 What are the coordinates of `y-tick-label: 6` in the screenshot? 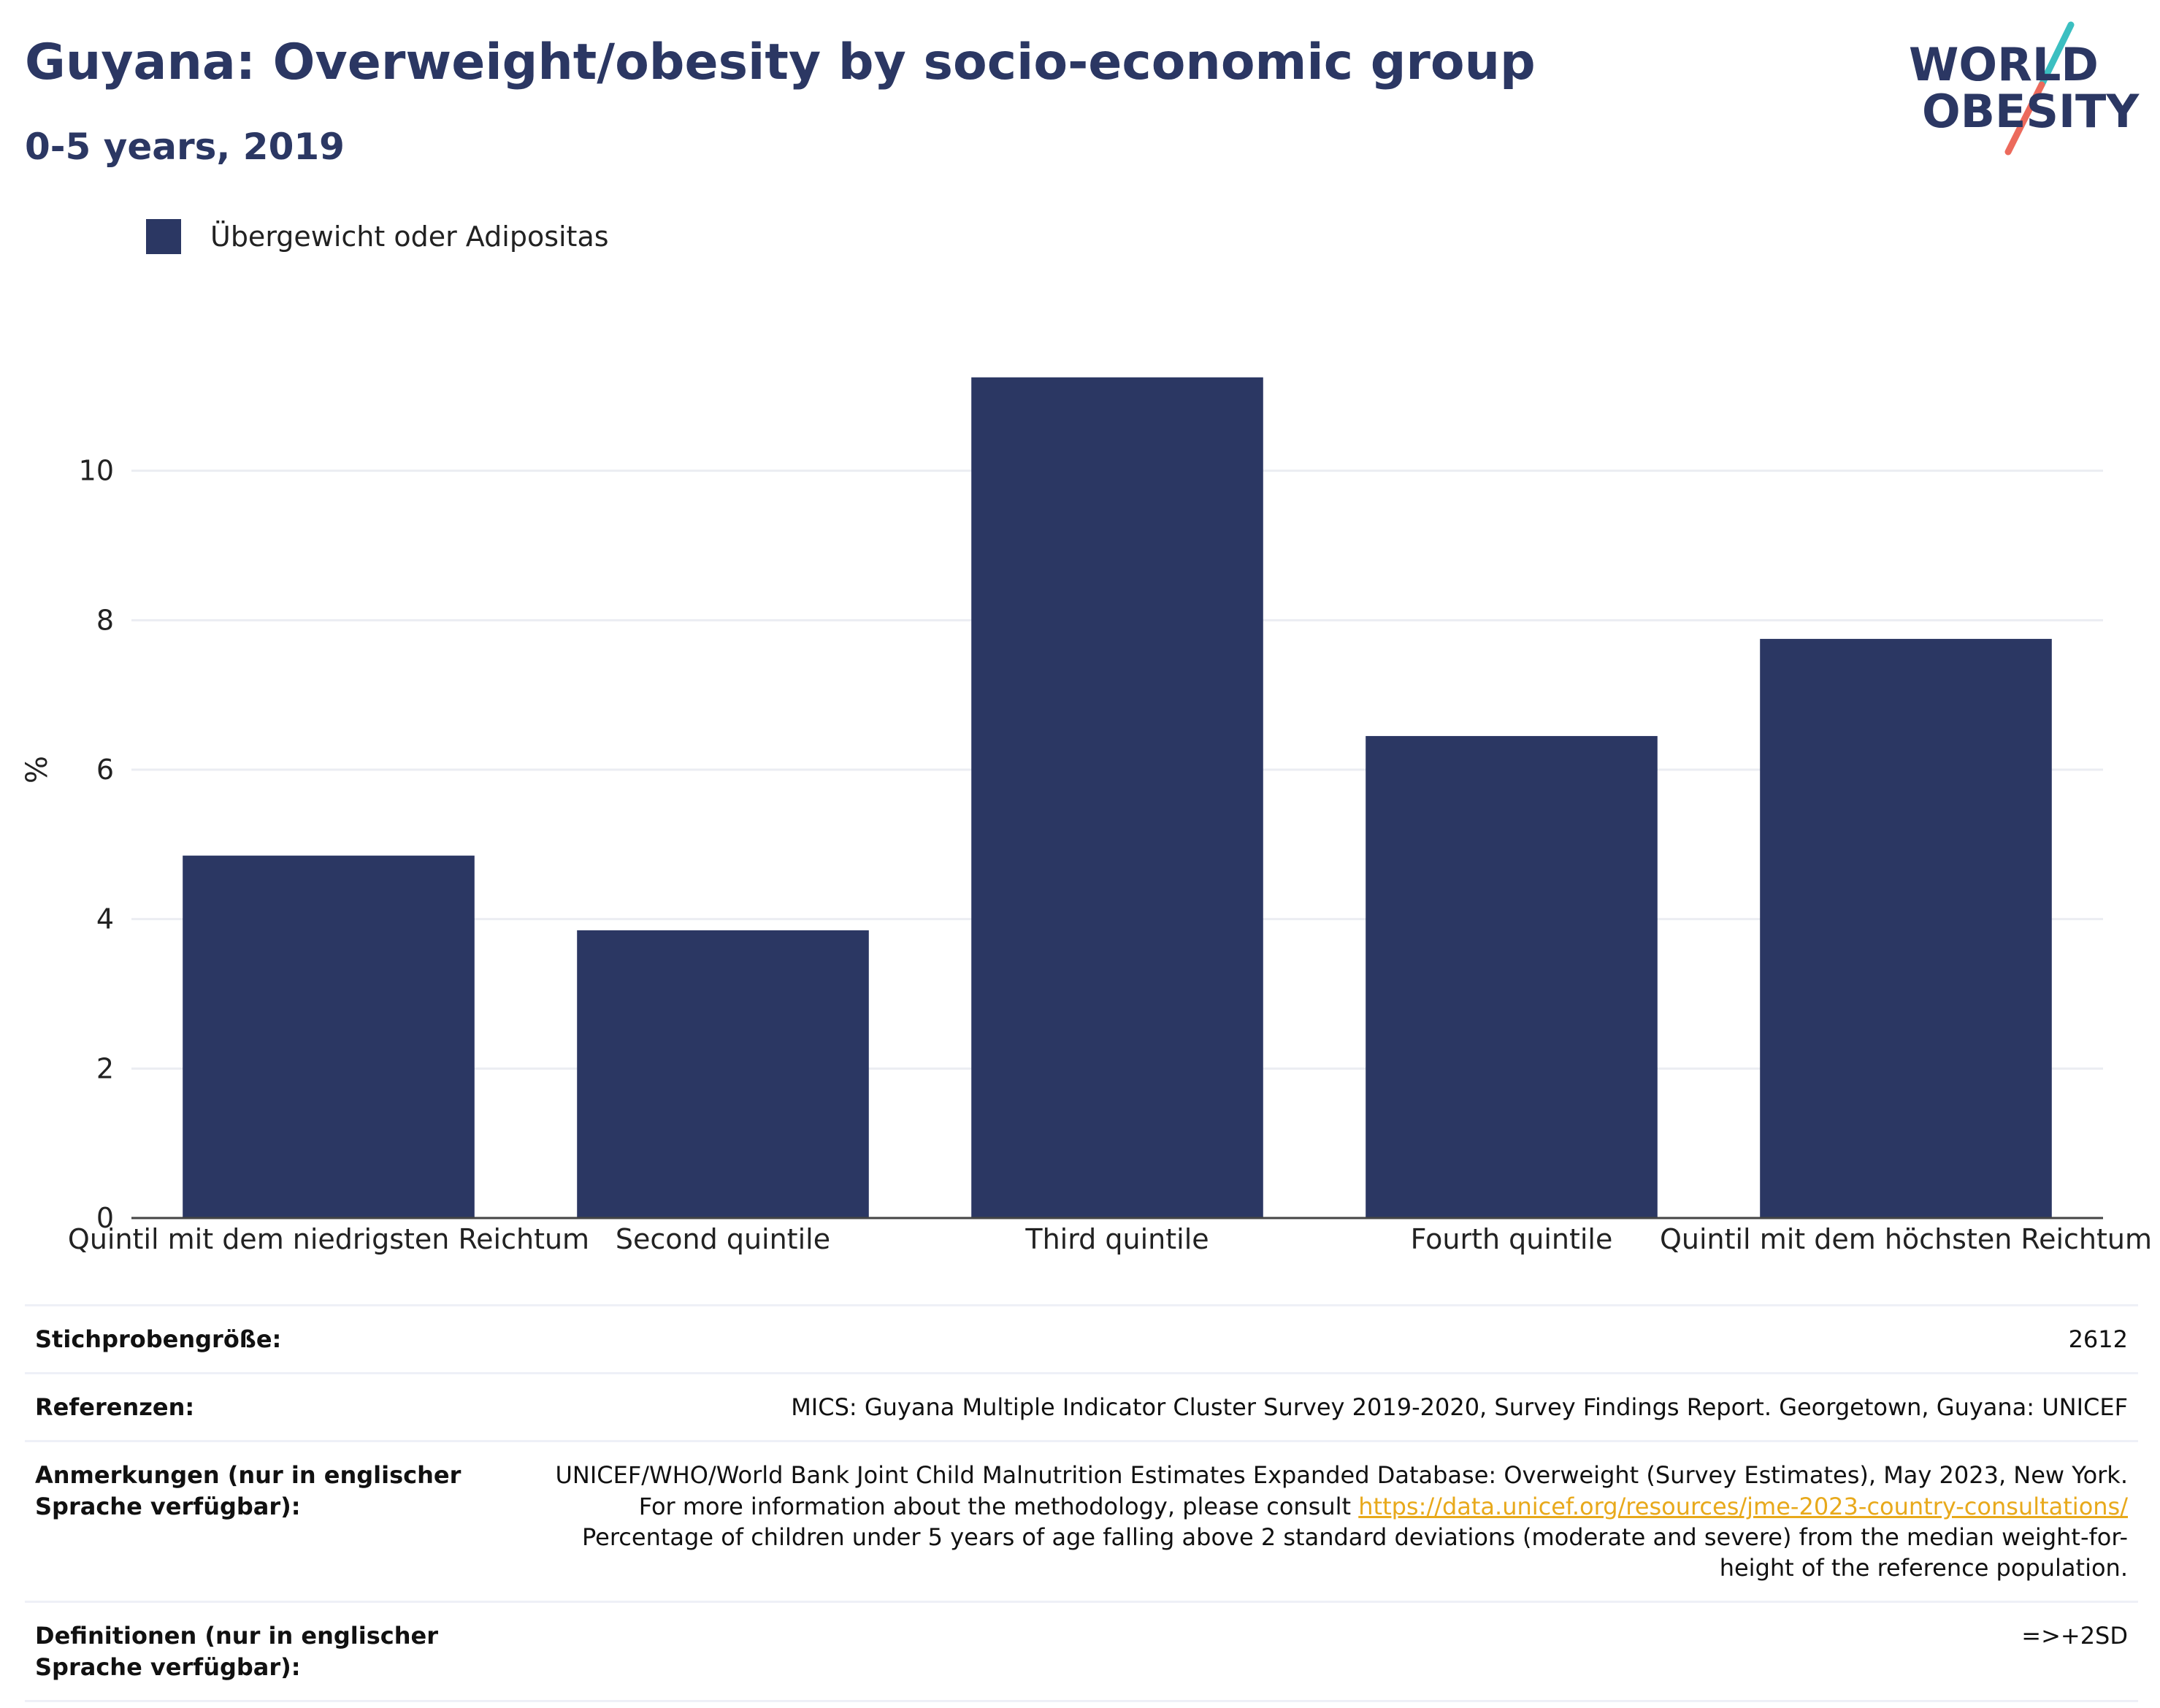 It's located at (105, 770).